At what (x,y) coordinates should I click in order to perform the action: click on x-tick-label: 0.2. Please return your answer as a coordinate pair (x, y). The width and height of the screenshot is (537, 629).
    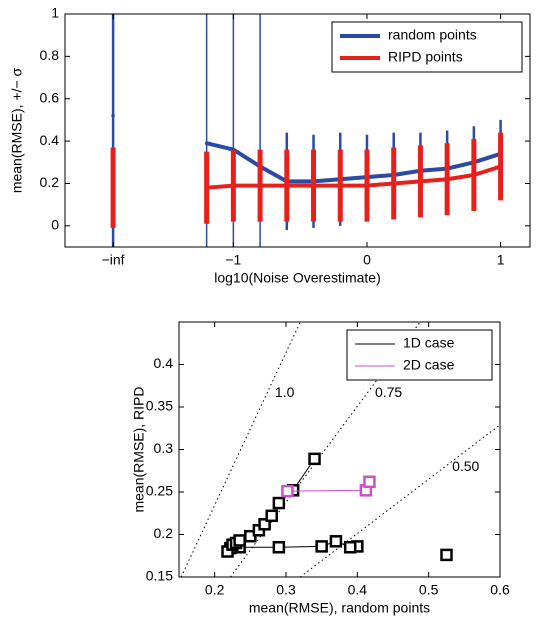
    Looking at the image, I should click on (215, 590).